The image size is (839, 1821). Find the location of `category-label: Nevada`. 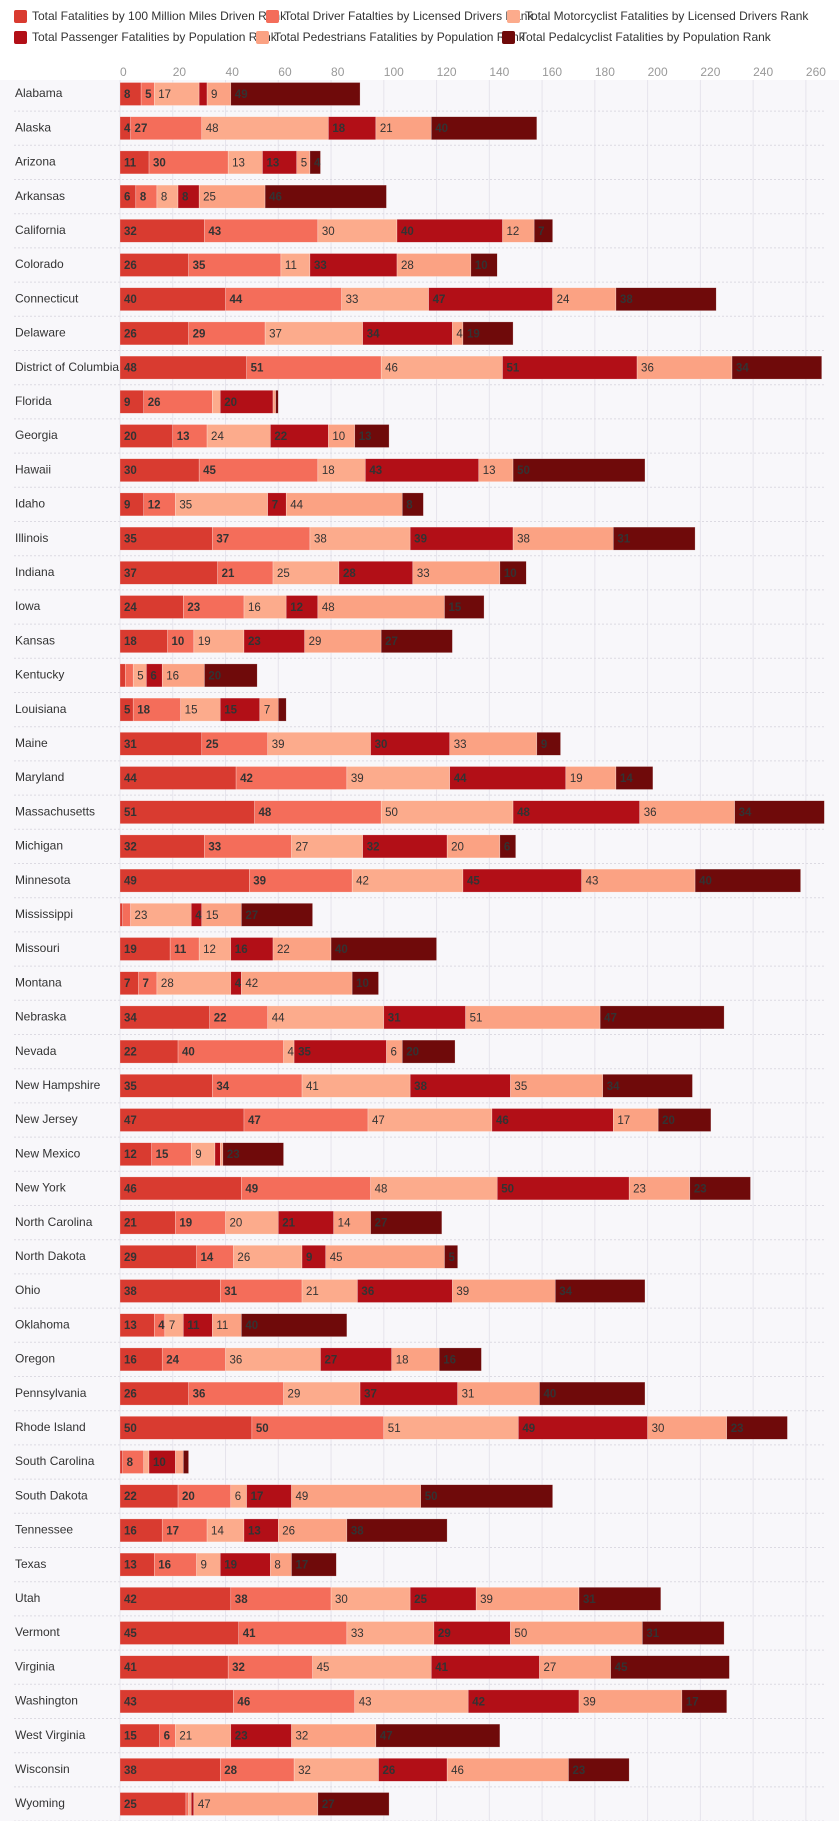

category-label: Nevada is located at coordinates (36, 1051).